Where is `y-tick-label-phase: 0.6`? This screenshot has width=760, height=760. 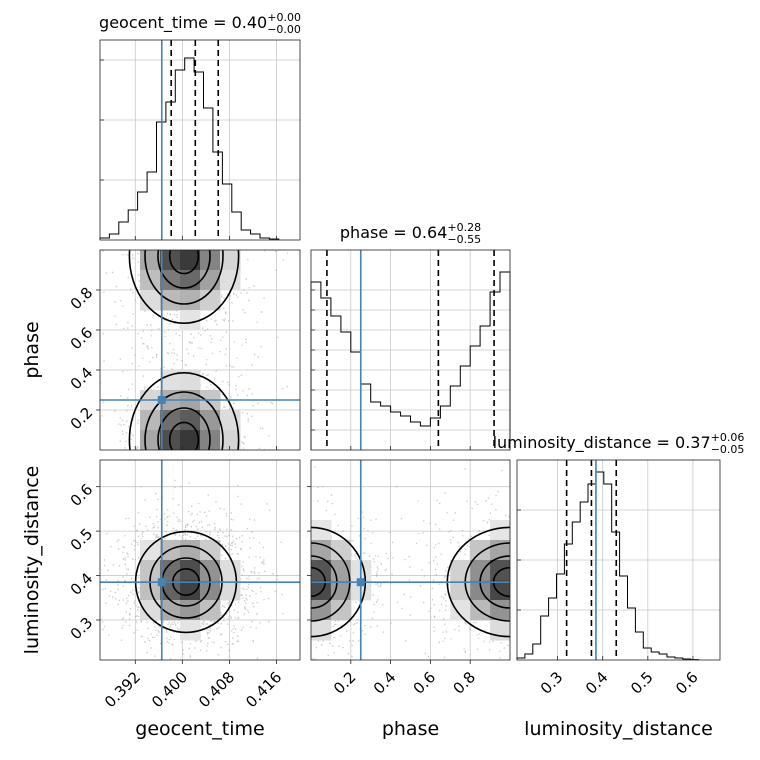 y-tick-label-phase: 0.6 is located at coordinates (82, 339).